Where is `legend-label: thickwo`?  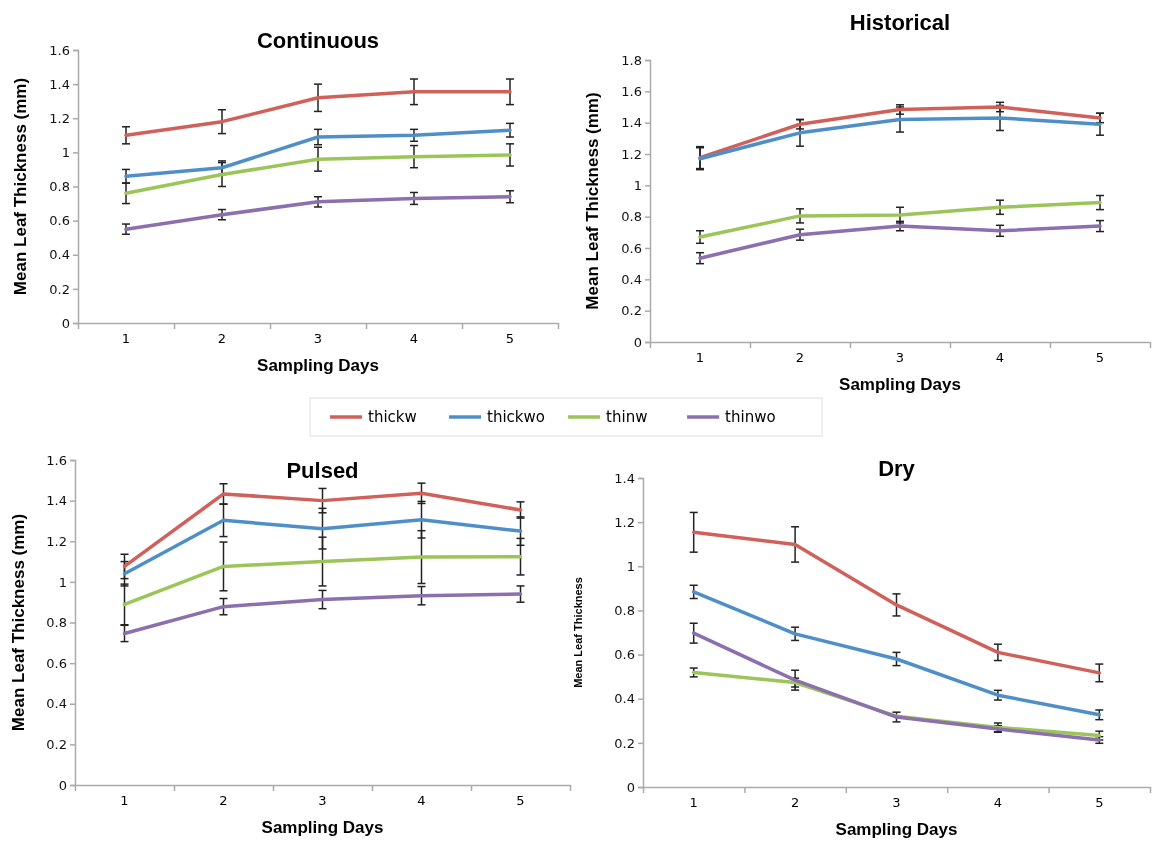
legend-label: thickwo is located at coordinates (516, 417).